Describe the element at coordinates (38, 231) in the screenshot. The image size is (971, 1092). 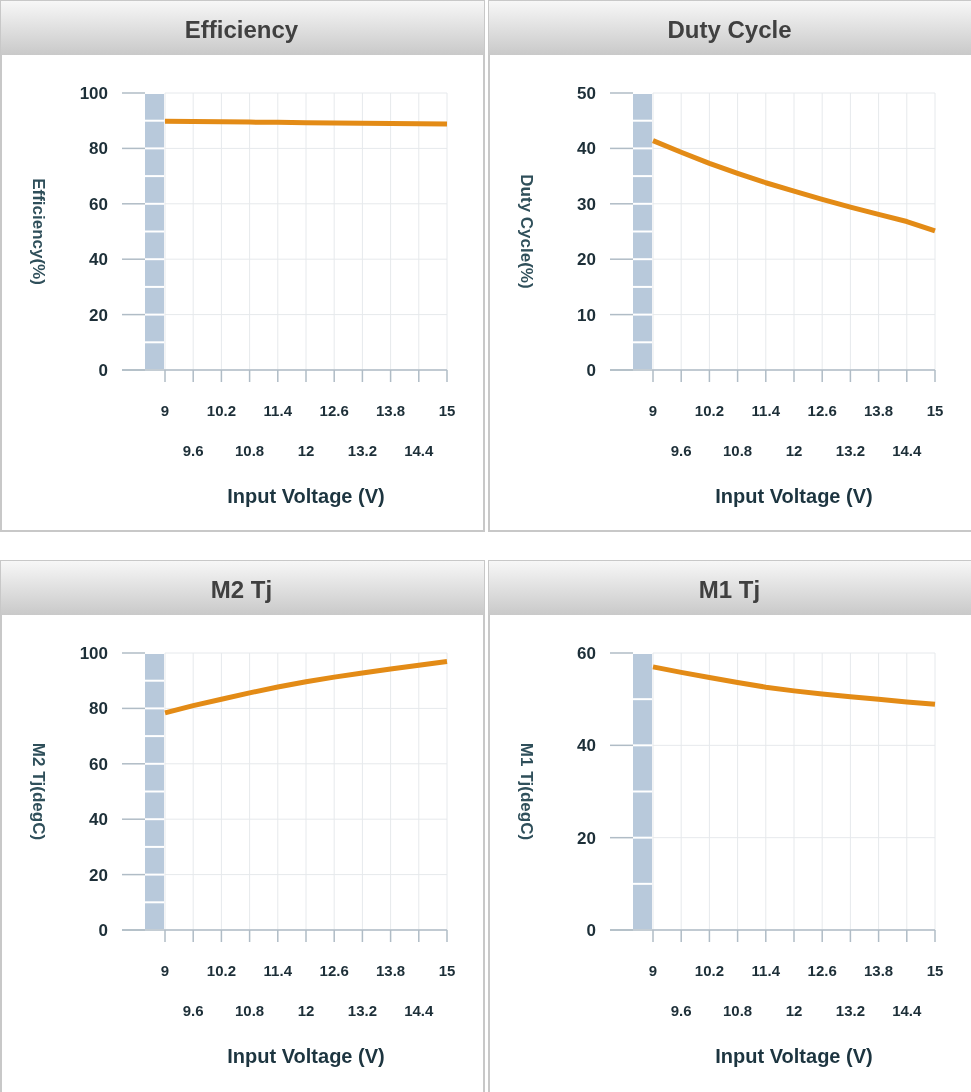
I see `y-axis-title: Efficiency(%)` at that location.